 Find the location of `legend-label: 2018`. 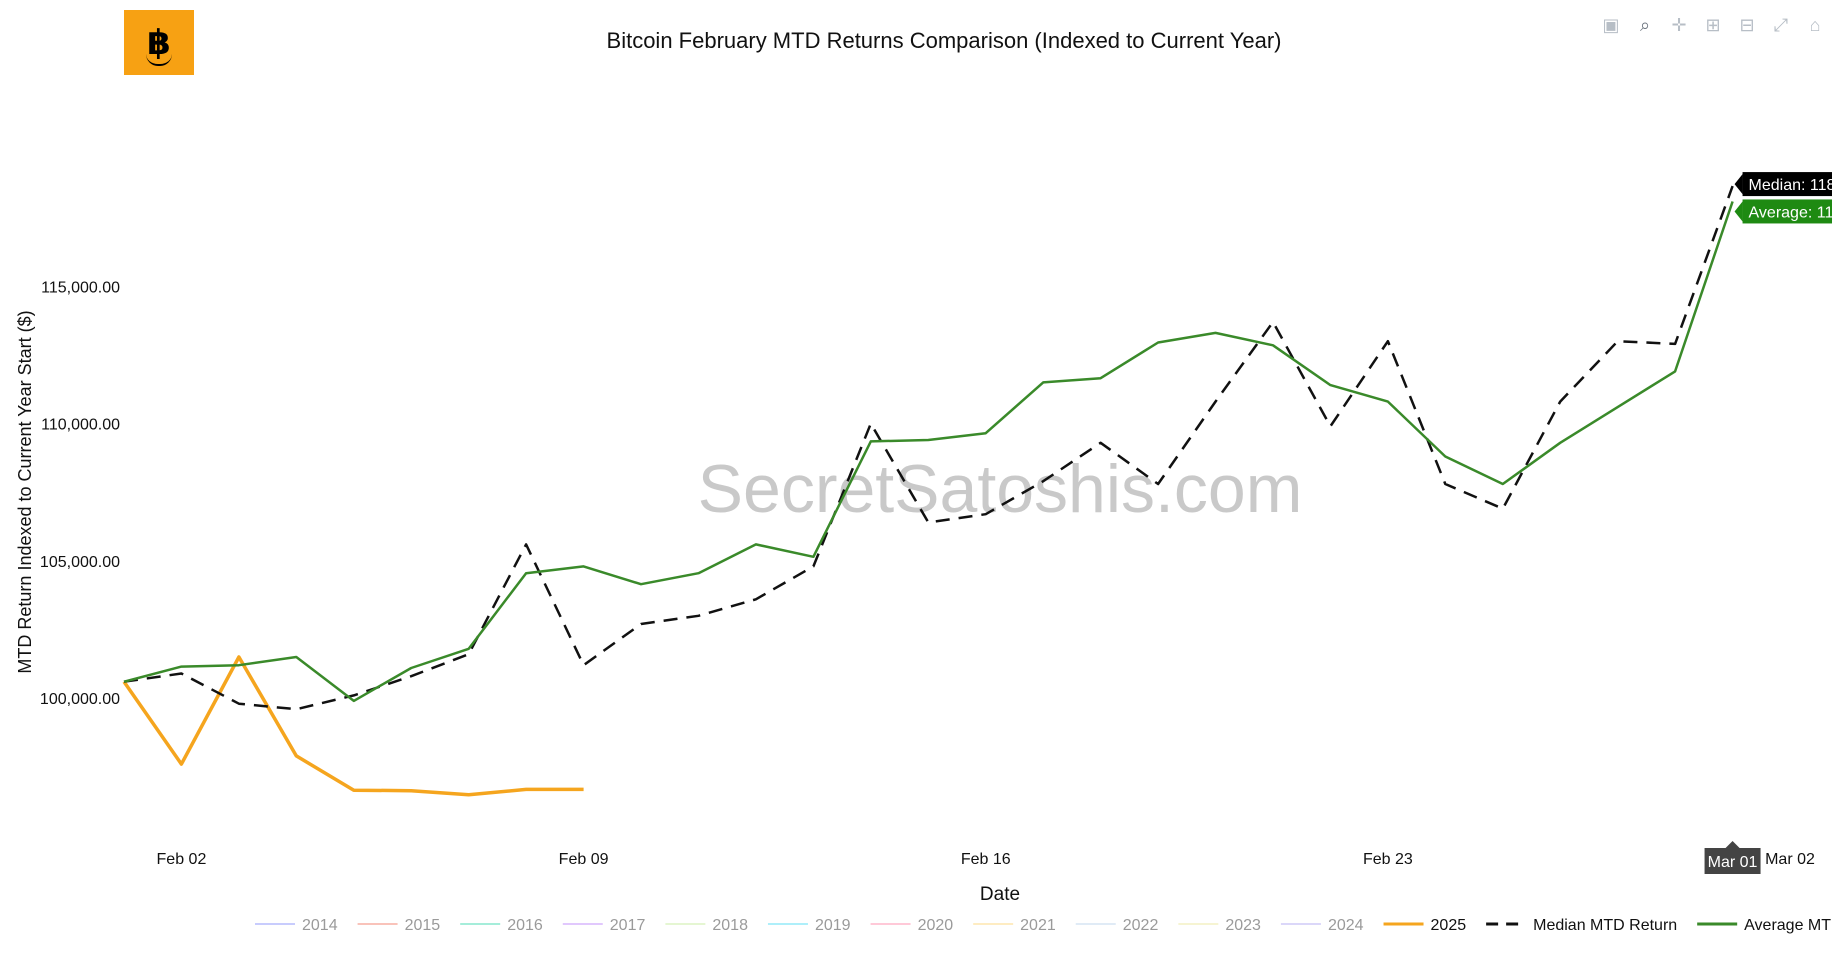

legend-label: 2018 is located at coordinates (730, 925).